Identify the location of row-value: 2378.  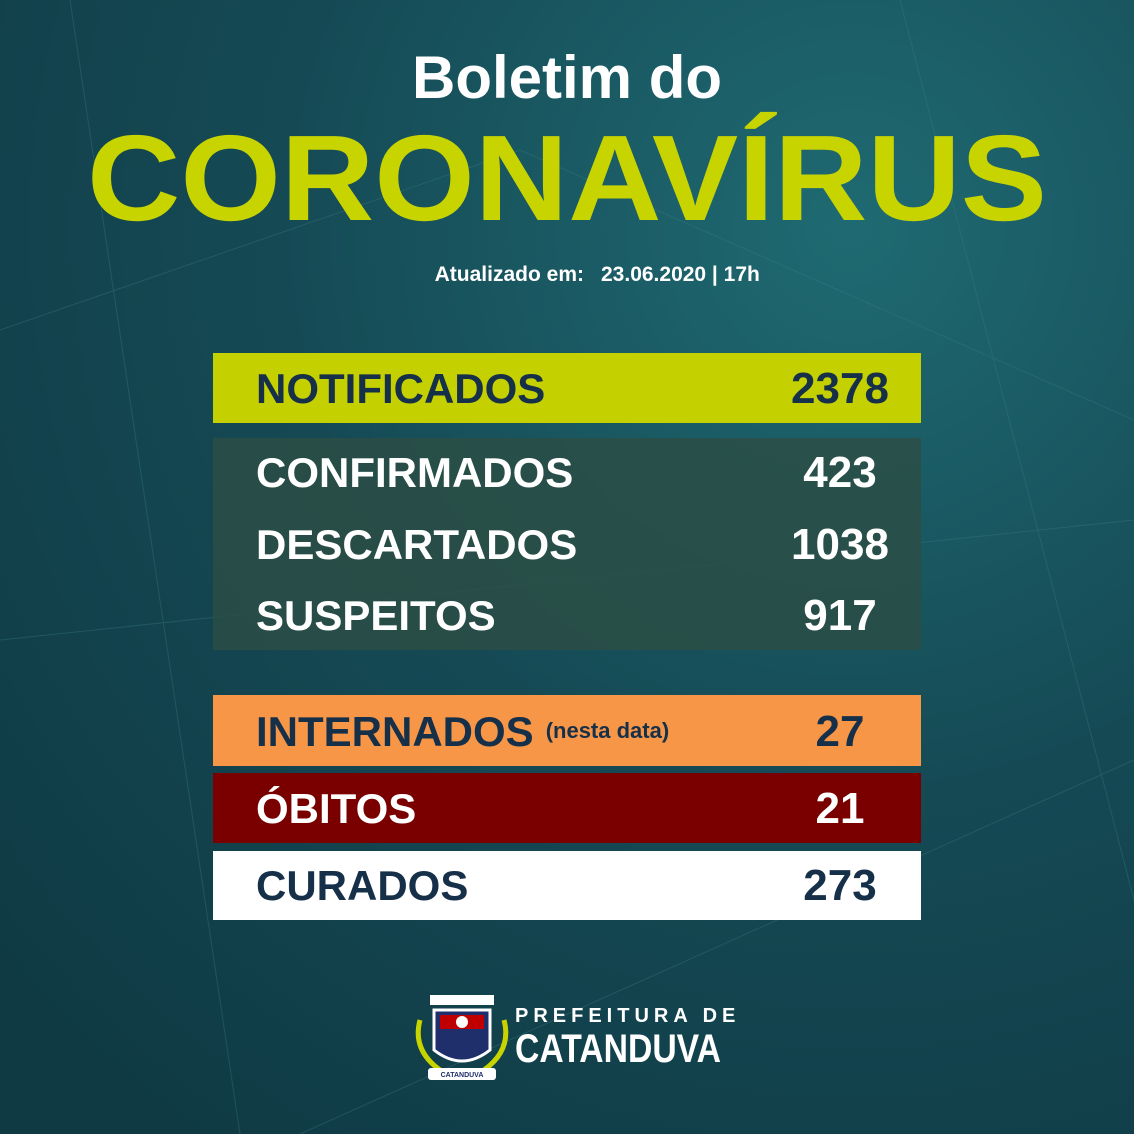
(840, 388).